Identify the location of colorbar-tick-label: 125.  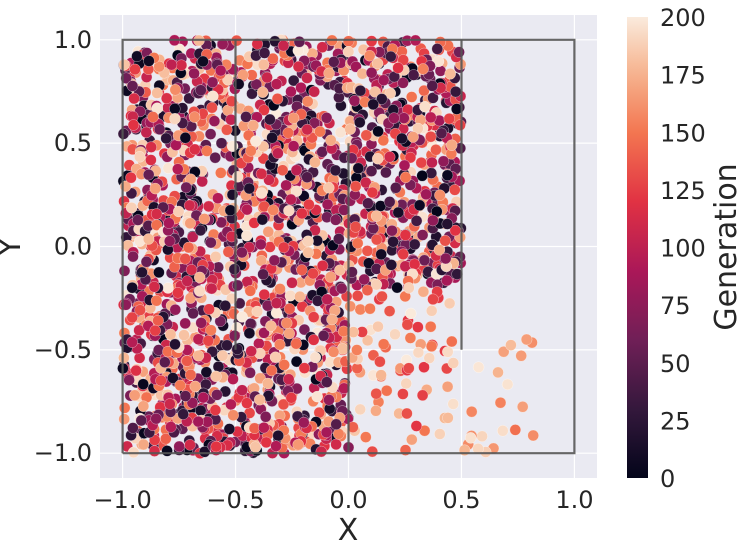
(683, 191).